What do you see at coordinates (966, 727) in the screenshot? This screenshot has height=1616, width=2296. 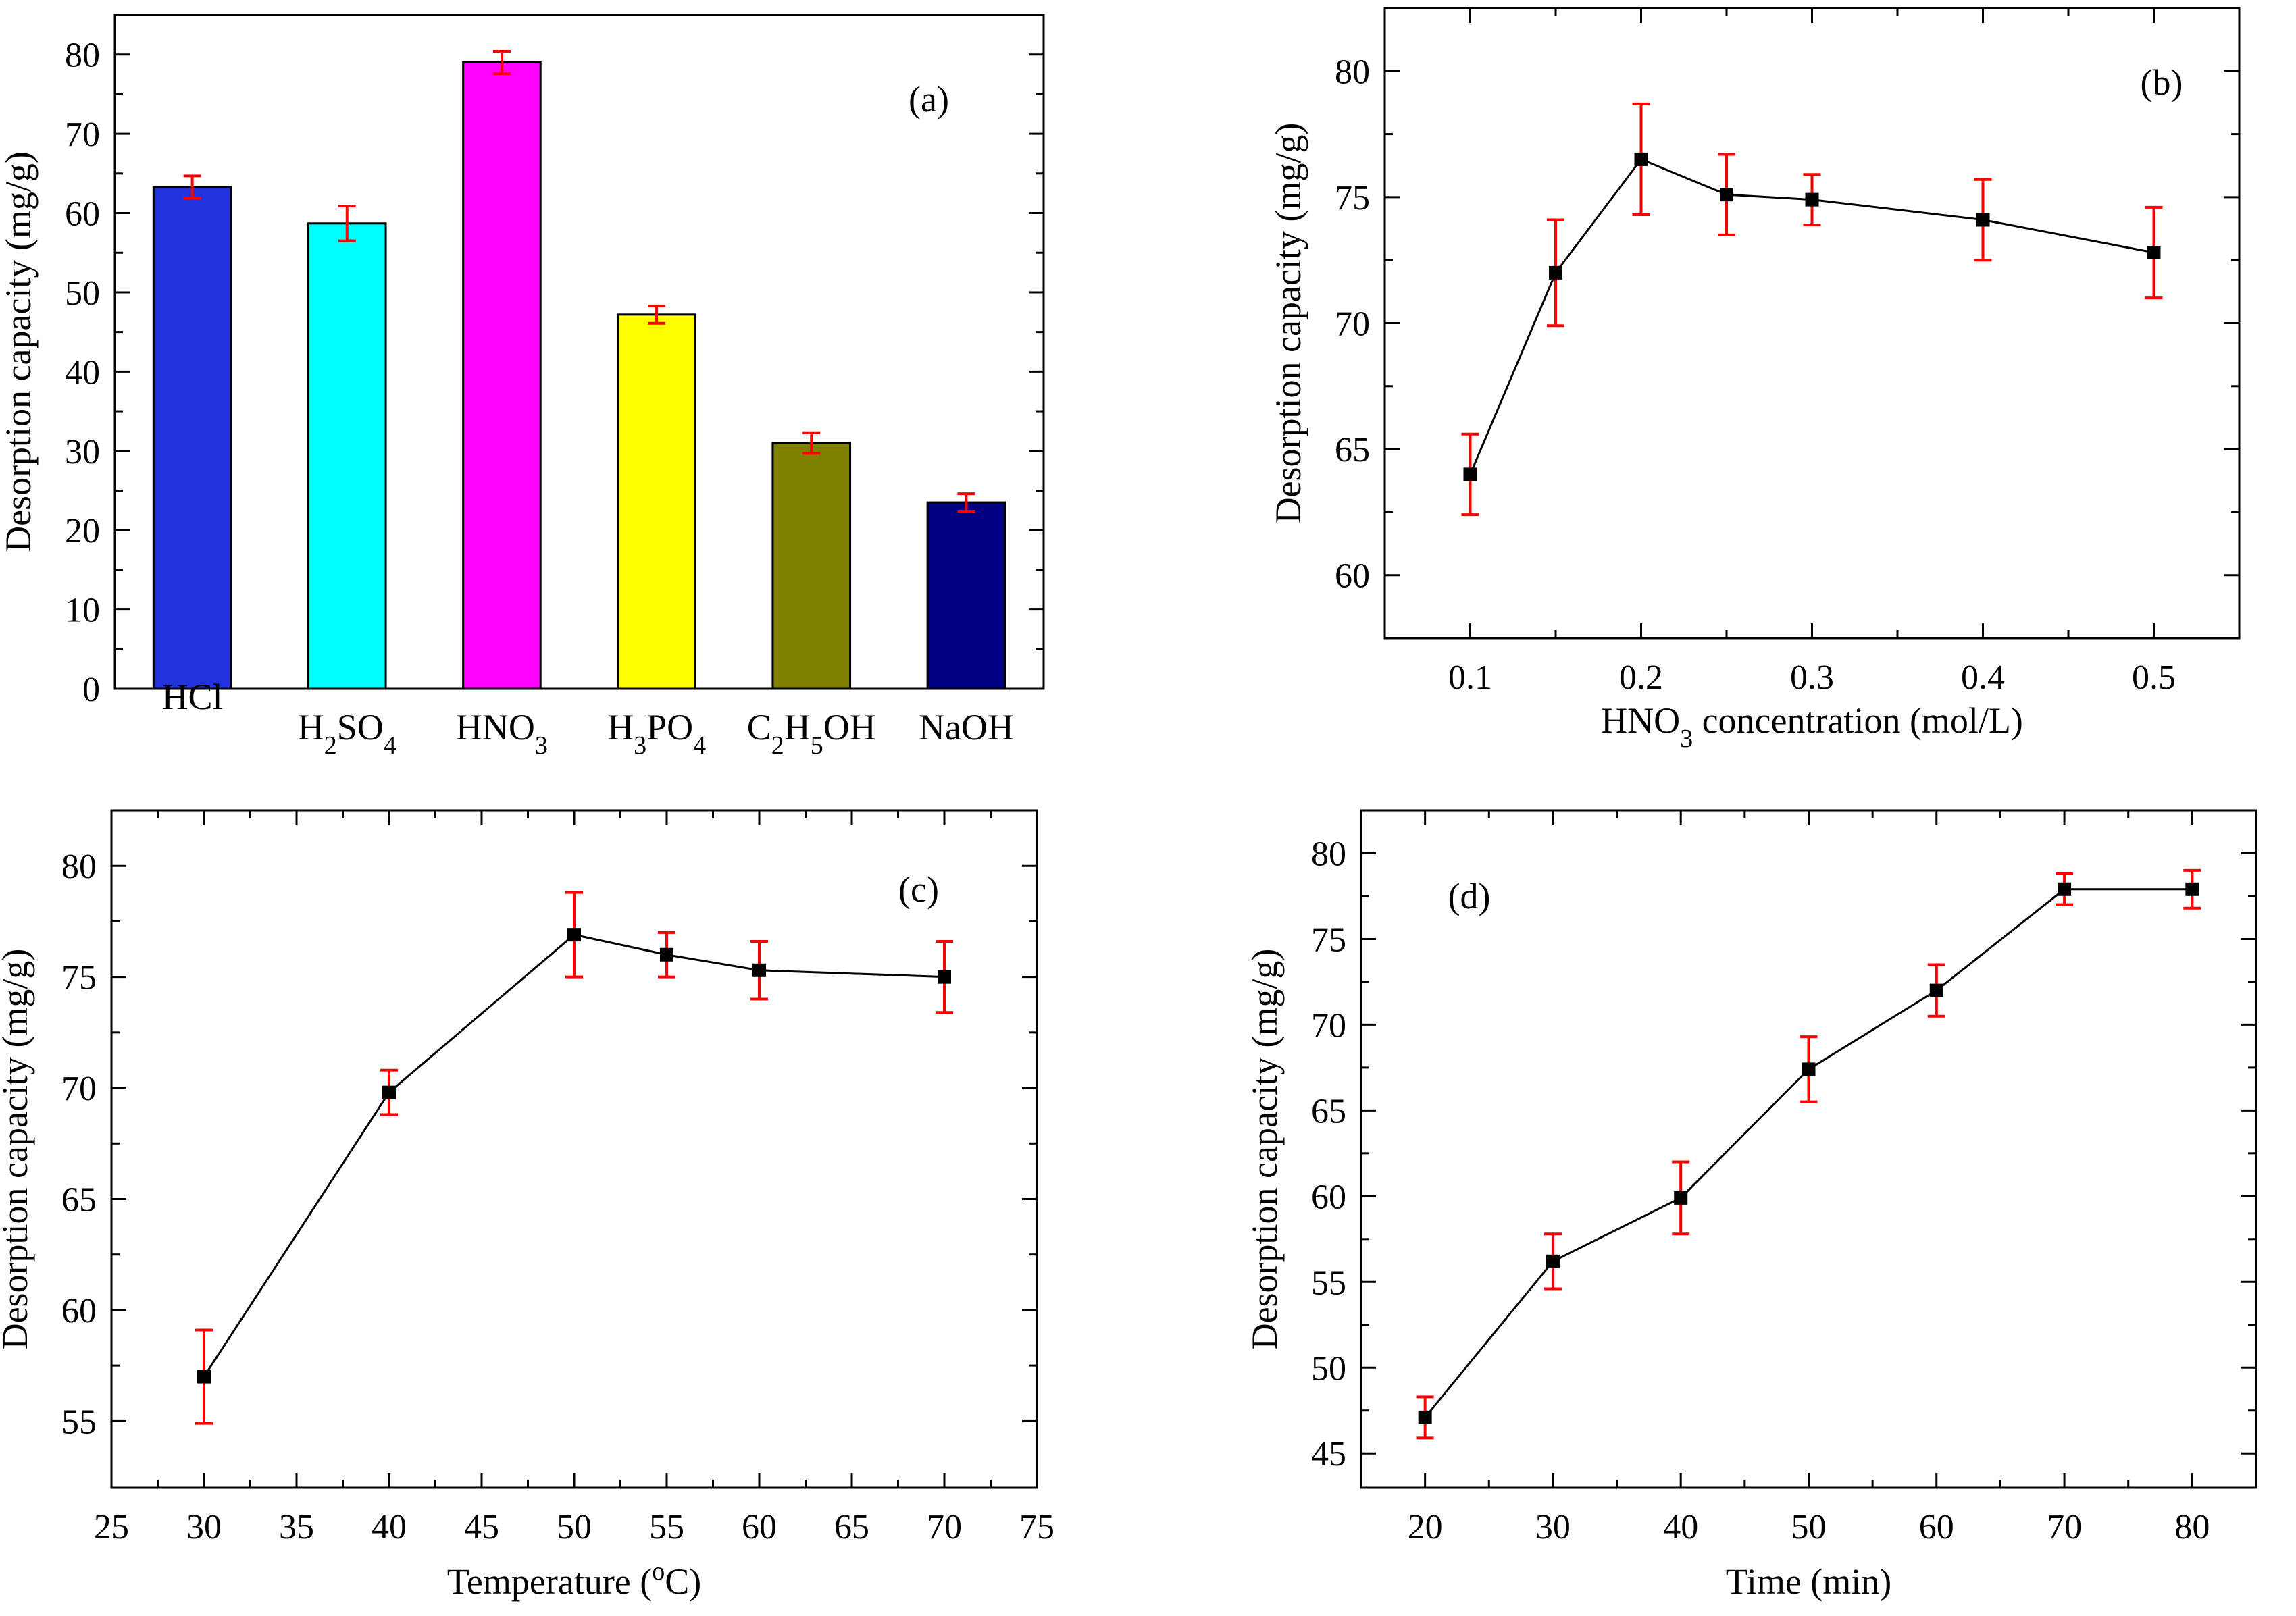 I see `category-label: NaOH` at bounding box center [966, 727].